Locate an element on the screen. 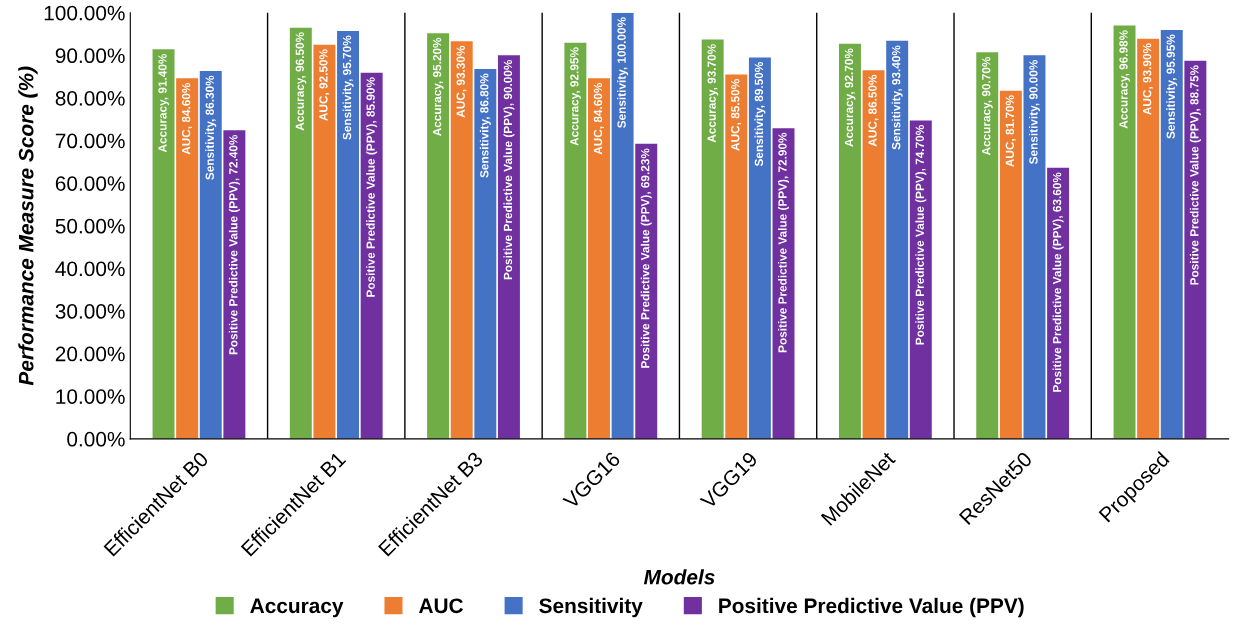 The image size is (1241, 636). data-label: Positive Predictive Value (PPV), 85.90% is located at coordinates (372, 187).